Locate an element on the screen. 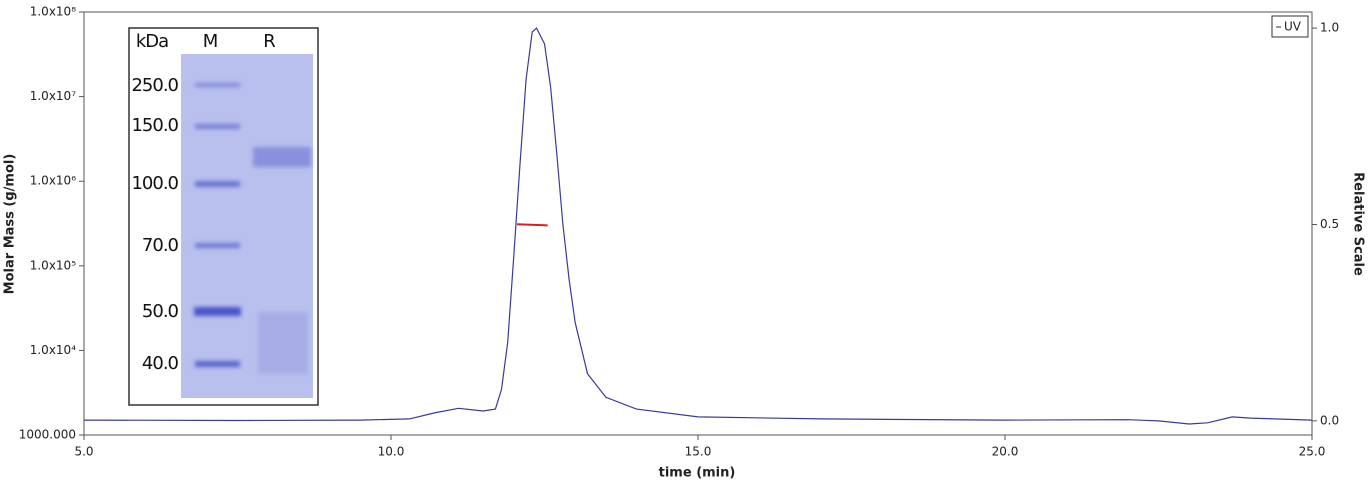  gel-header: R is located at coordinates (269, 41).